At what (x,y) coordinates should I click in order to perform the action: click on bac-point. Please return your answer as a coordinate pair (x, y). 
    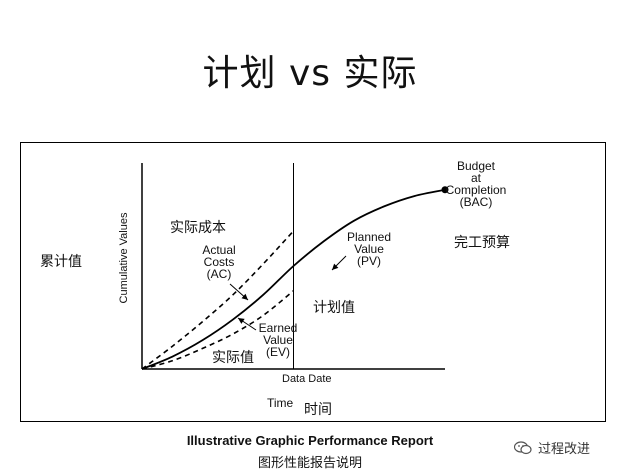
    Looking at the image, I should click on (445, 190).